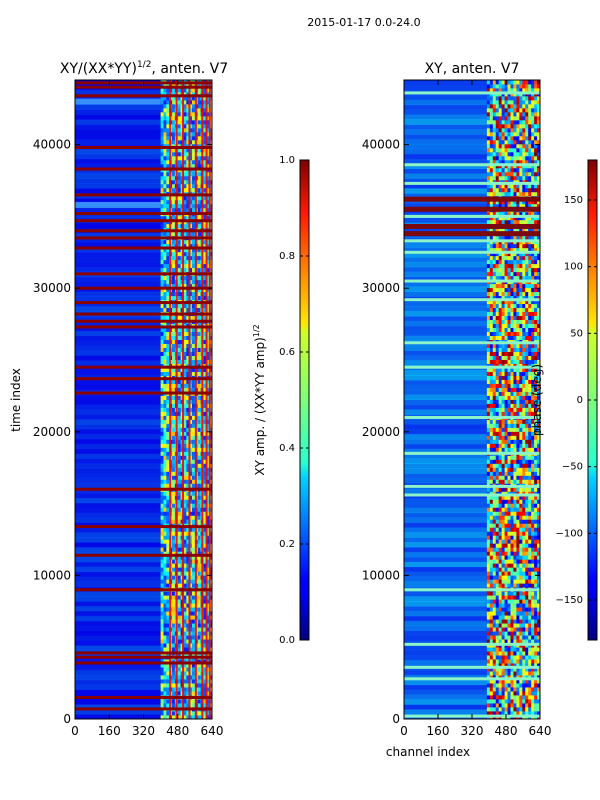 The height and width of the screenshot is (800, 600). What do you see at coordinates (143, 393) in the screenshot?
I see `heatmap-time-band` at bounding box center [143, 393].